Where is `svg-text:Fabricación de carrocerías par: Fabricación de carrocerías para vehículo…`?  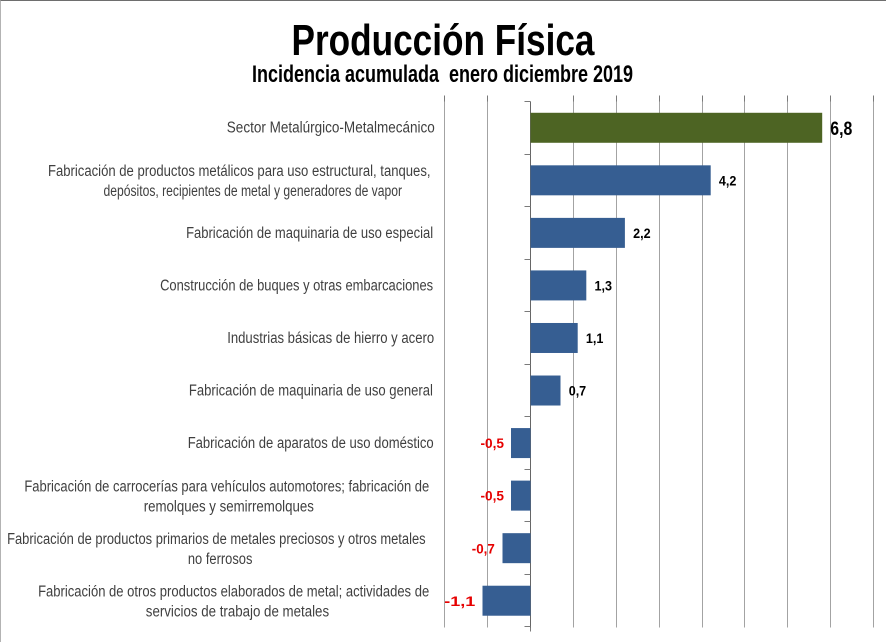 svg-text:Fabricación de carrocerías par: Fabricación de carrocerías para vehículo… is located at coordinates (226, 486).